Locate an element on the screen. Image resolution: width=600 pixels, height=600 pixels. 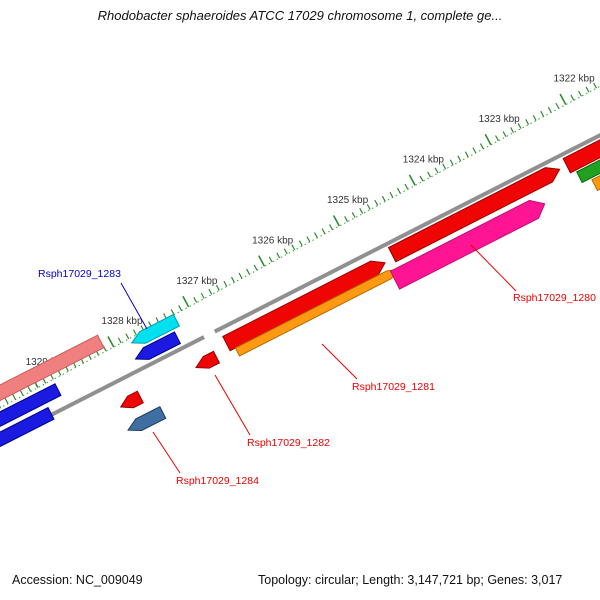
gene-label: Rsph17029_1280 is located at coordinates (554, 298).